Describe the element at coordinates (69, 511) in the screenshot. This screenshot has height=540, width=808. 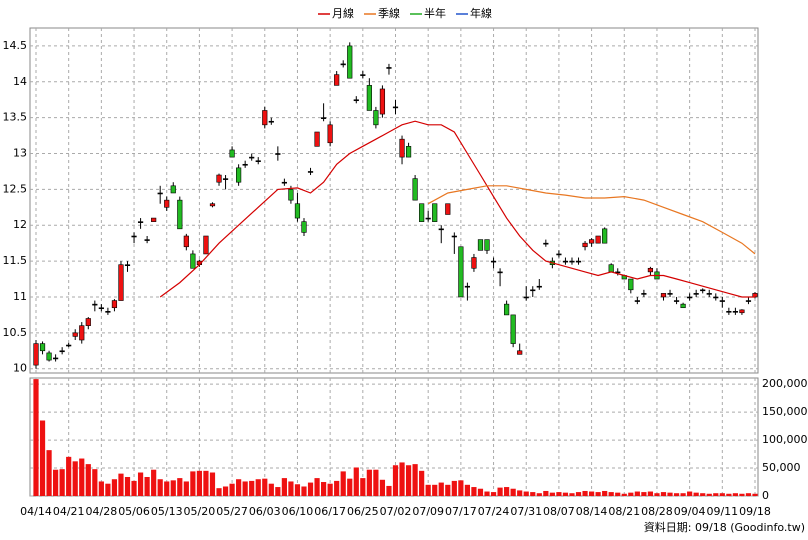
I see `x-tick-label: 04/21` at that location.